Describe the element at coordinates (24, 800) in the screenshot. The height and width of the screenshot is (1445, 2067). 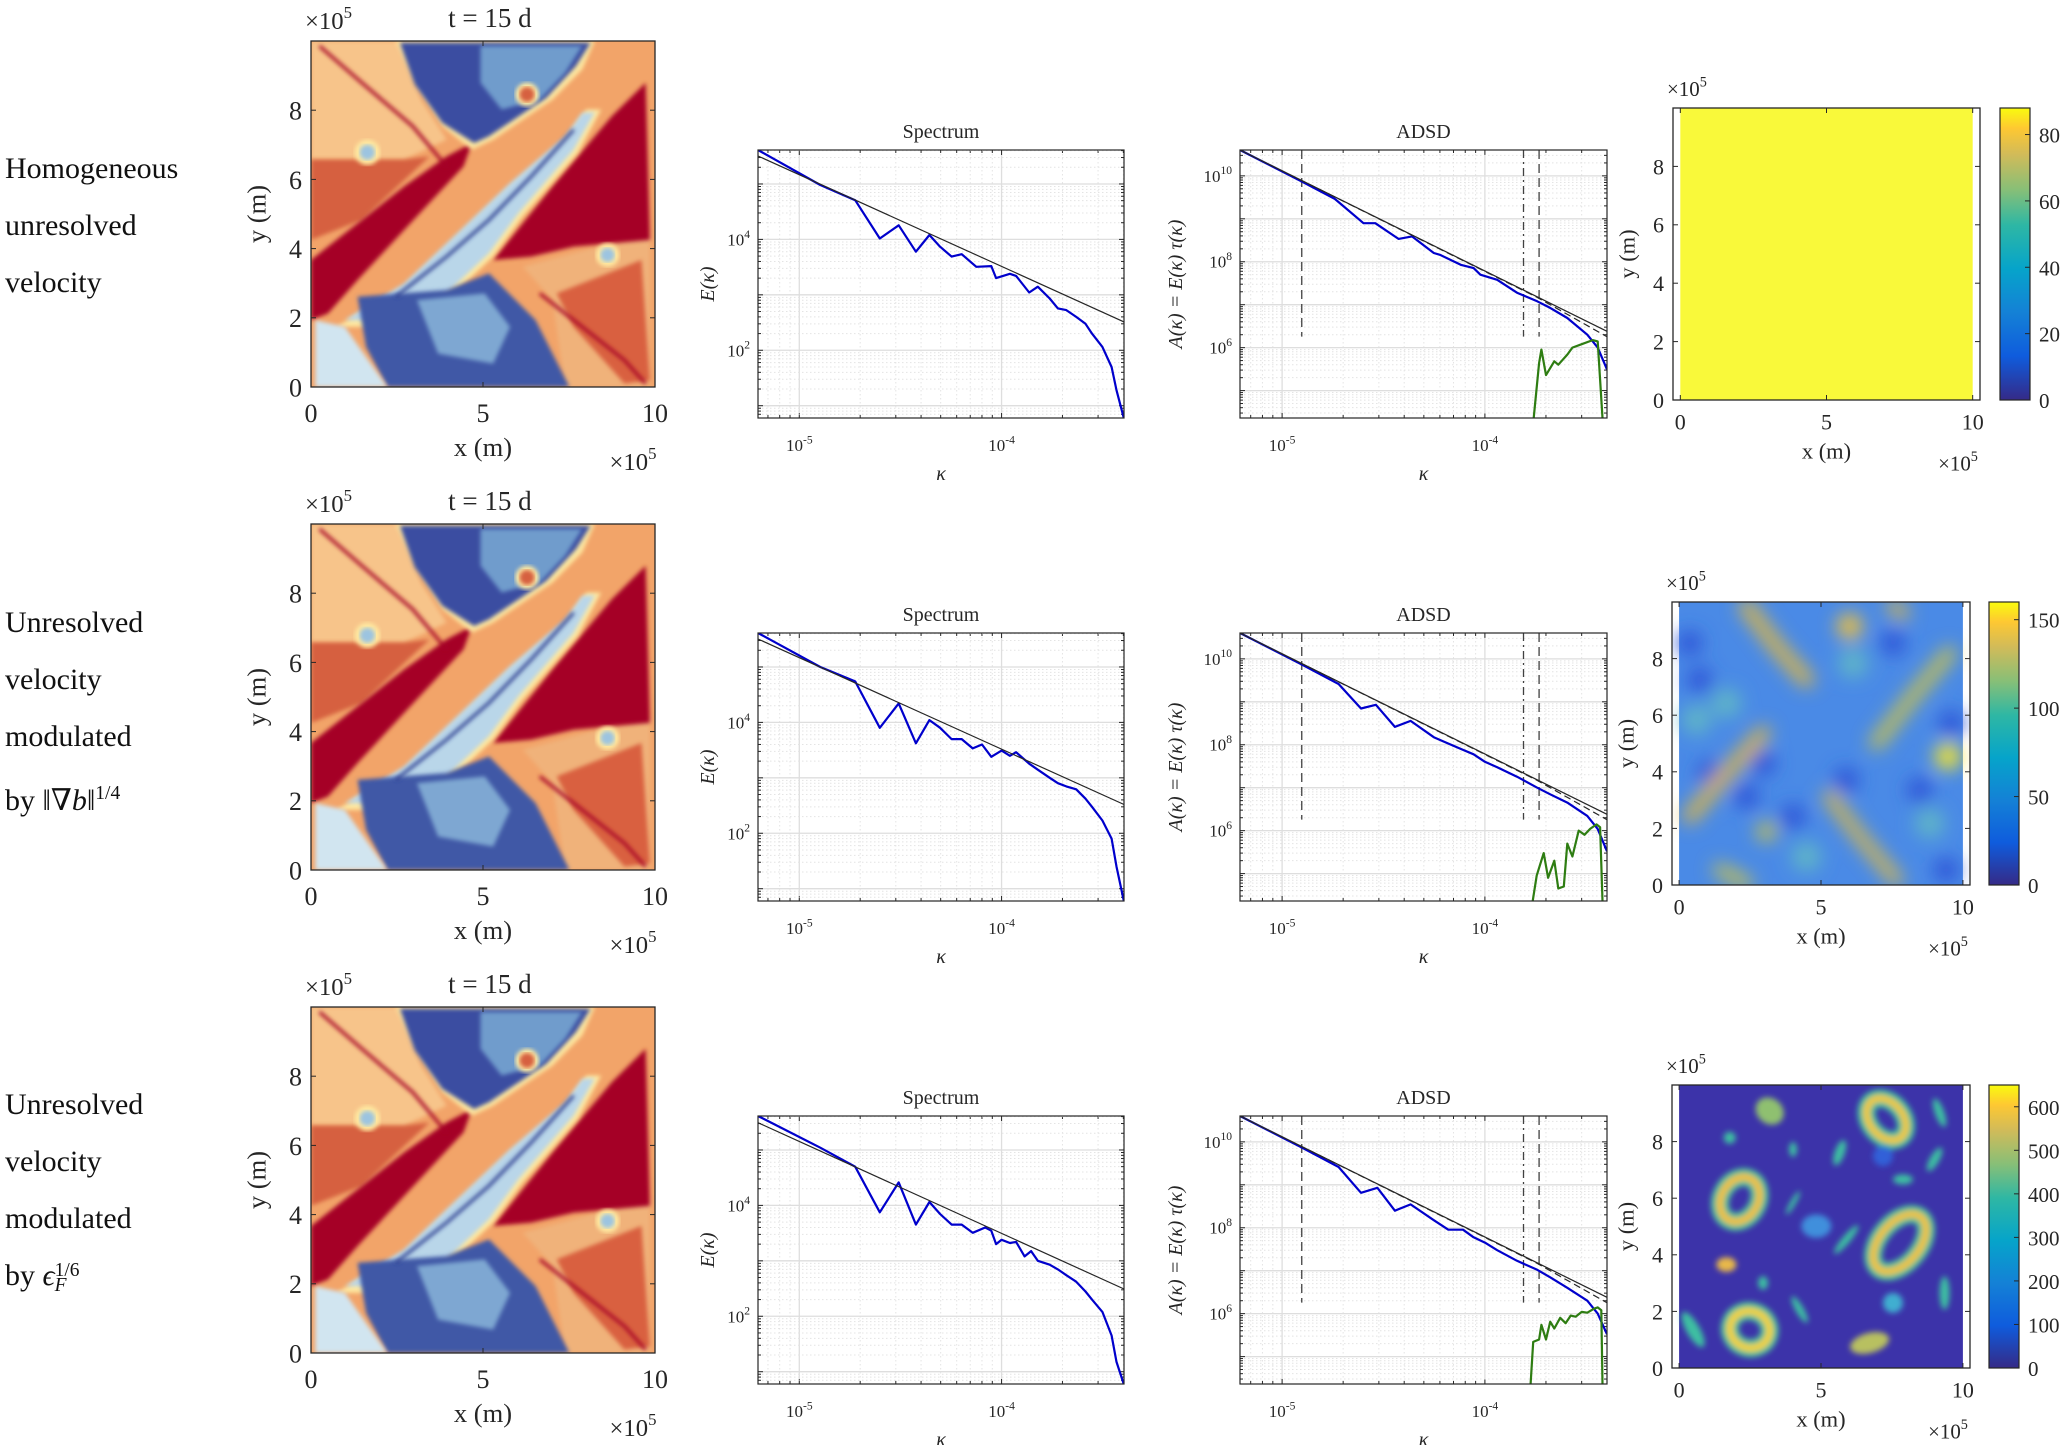
I see `row-label-prefix: by` at that location.